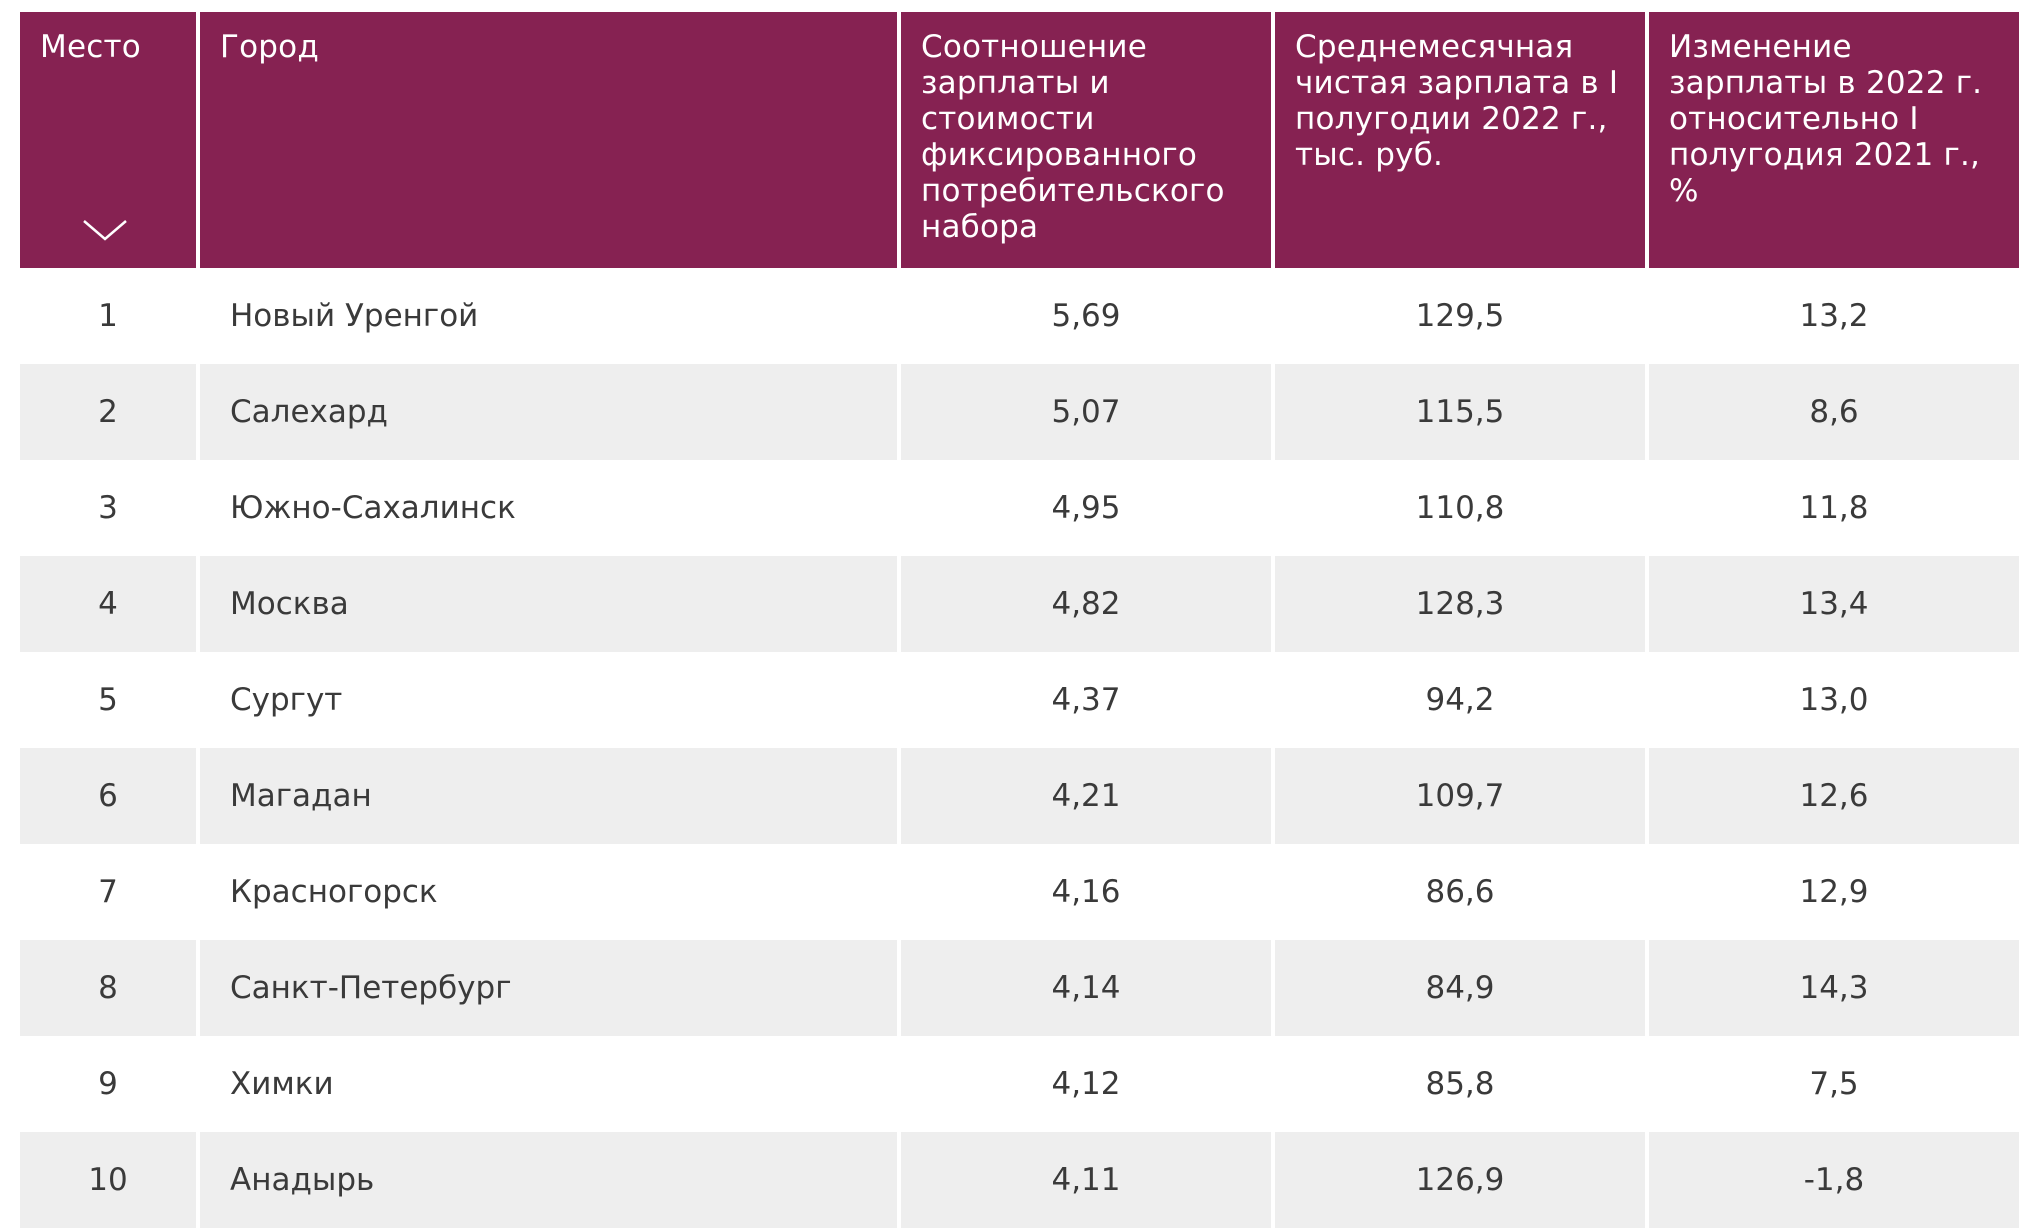 The image size is (2040, 1232). What do you see at coordinates (1834, 1084) in the screenshot?
I see `cell-change: 7,5` at bounding box center [1834, 1084].